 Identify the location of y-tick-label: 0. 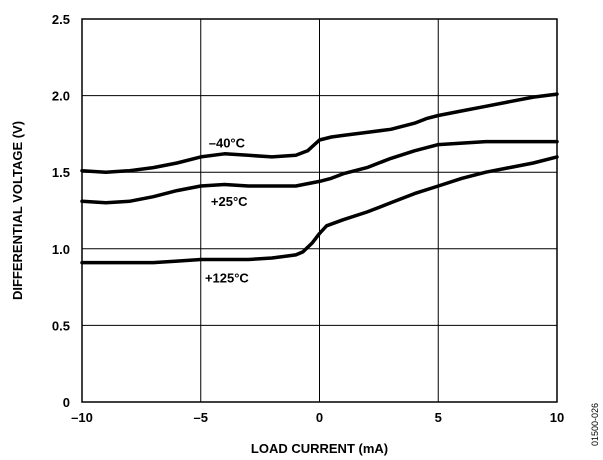
(66, 402).